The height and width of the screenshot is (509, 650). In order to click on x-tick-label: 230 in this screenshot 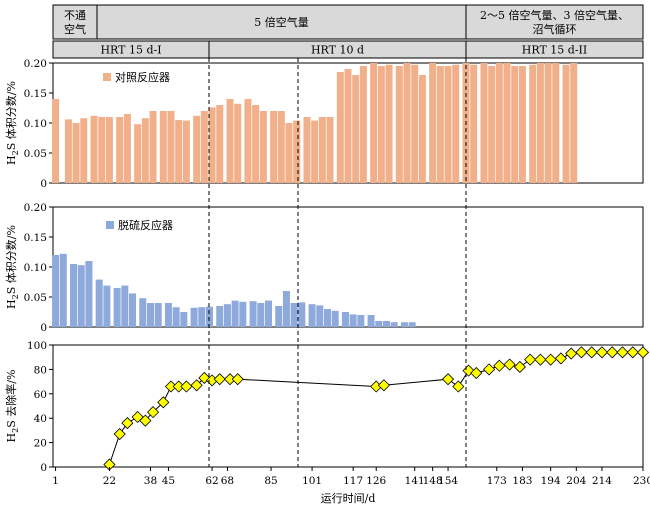, I will do `click(641, 481)`.